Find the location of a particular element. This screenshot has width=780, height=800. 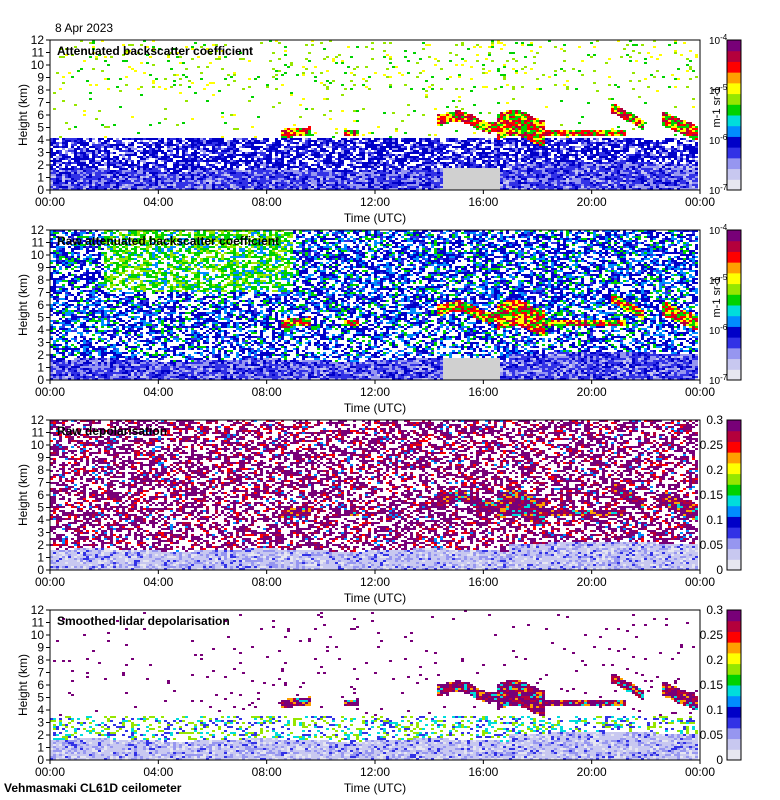

colorbar-tick-label: 10⁻⁵ is located at coordinates (718, 280).